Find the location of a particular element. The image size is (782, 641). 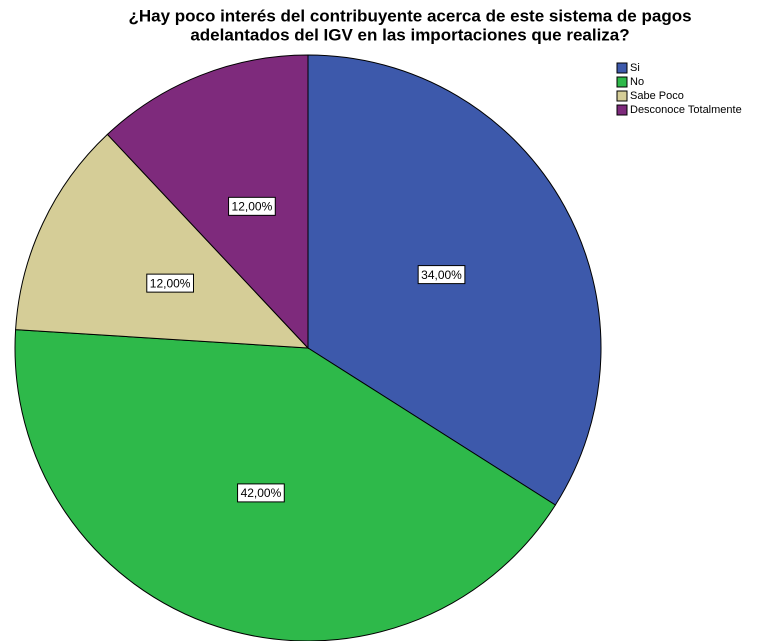

legend-label: Si is located at coordinates (635, 68).